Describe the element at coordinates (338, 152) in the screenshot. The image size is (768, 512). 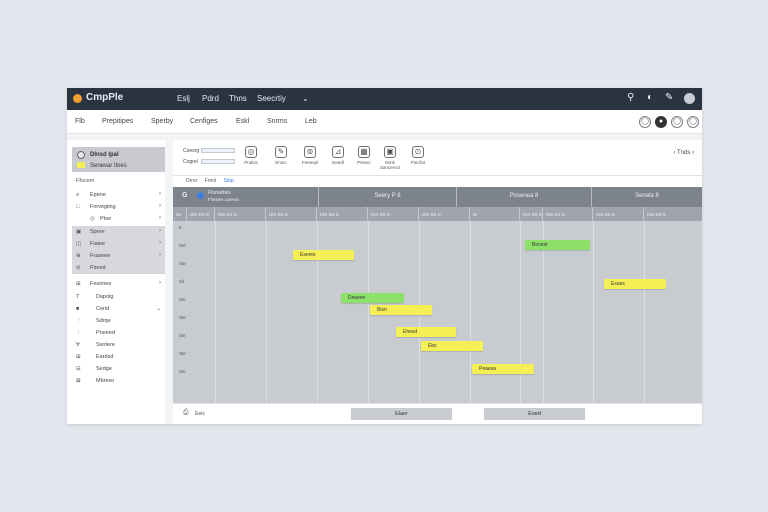
I see `shape-icon: ⊿` at that location.